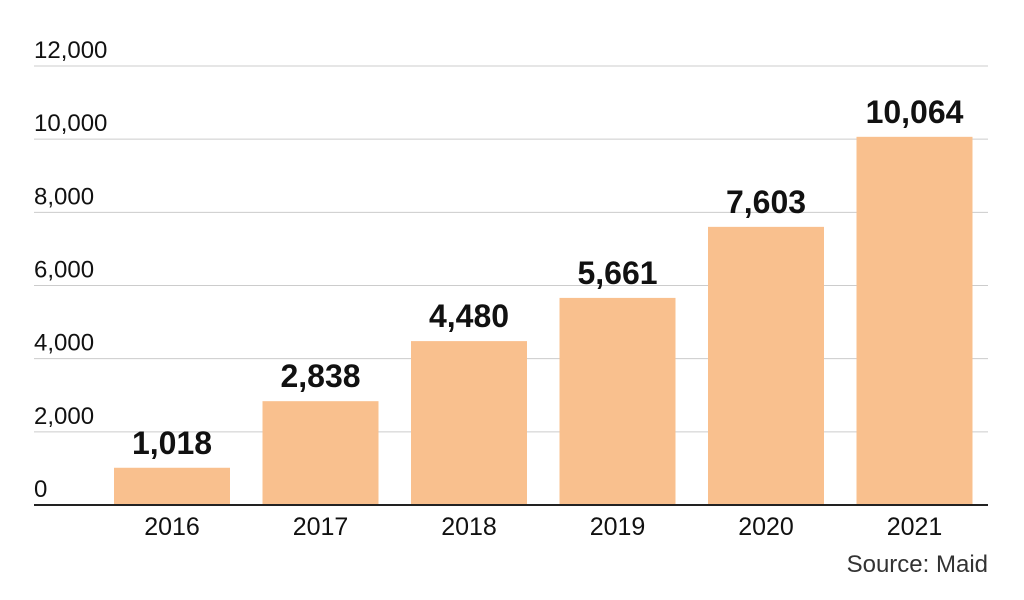 This screenshot has height=600, width=1024. I want to click on data-label: 4,480, so click(469, 316).